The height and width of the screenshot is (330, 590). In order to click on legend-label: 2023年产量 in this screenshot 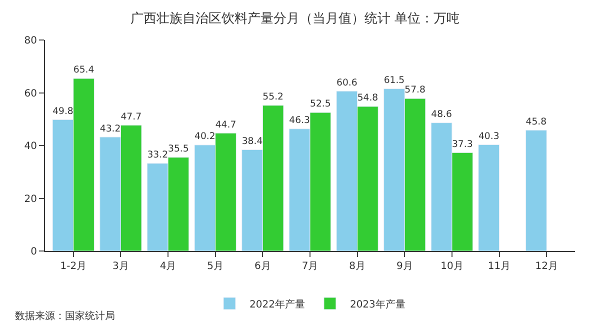, I will do `click(378, 304)`.